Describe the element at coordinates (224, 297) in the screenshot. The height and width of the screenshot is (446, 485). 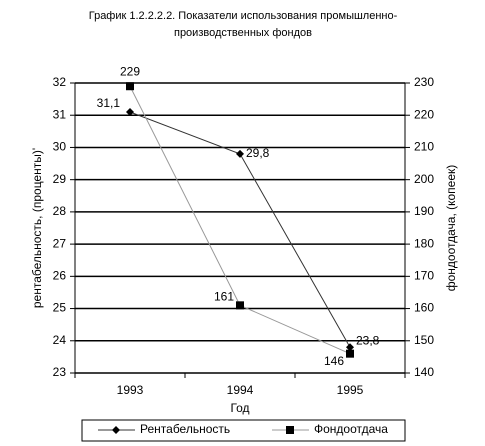
I see `data-label: 161` at that location.